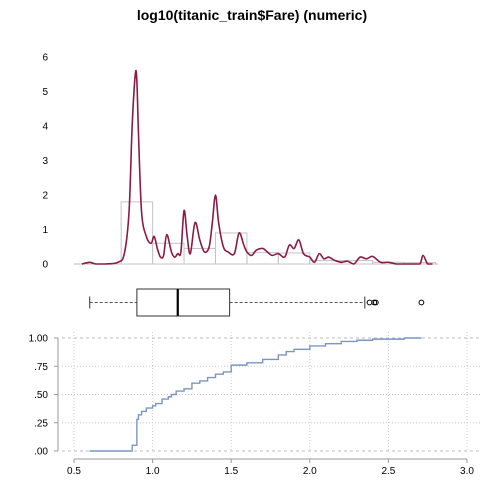 This screenshot has width=504, height=504. I want to click on histogram-y-tick-label: 3, so click(45, 161).